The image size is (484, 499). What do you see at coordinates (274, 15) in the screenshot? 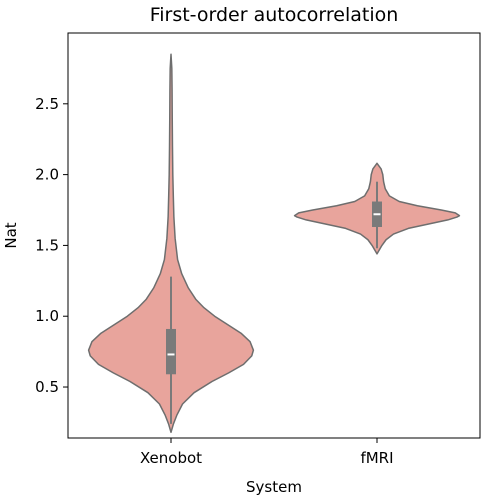
I see `chart-title: First-order autocorrelation` at bounding box center [274, 15].